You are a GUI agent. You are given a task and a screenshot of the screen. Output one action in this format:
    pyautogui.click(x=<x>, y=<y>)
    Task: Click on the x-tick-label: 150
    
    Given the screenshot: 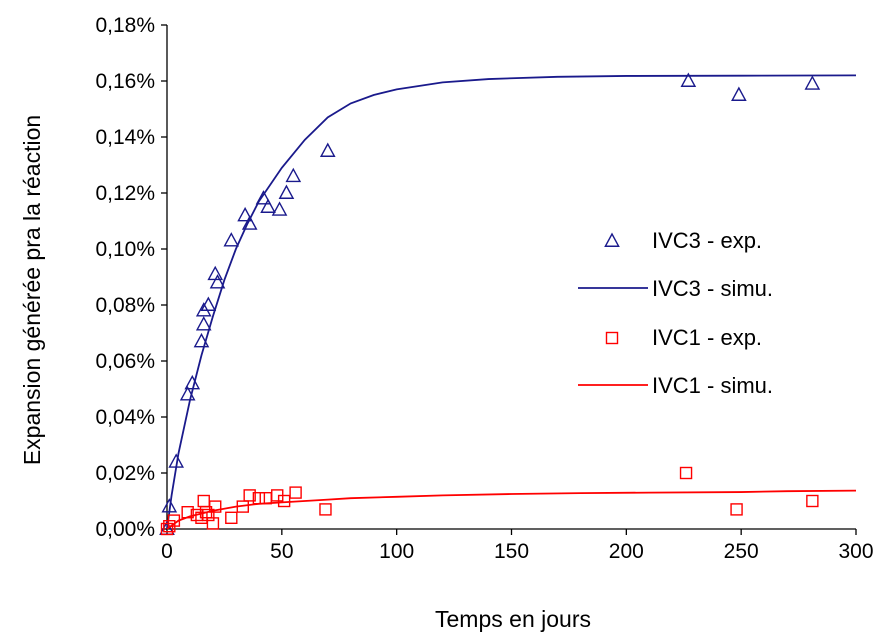 What is the action you would take?
    pyautogui.click(x=511, y=551)
    